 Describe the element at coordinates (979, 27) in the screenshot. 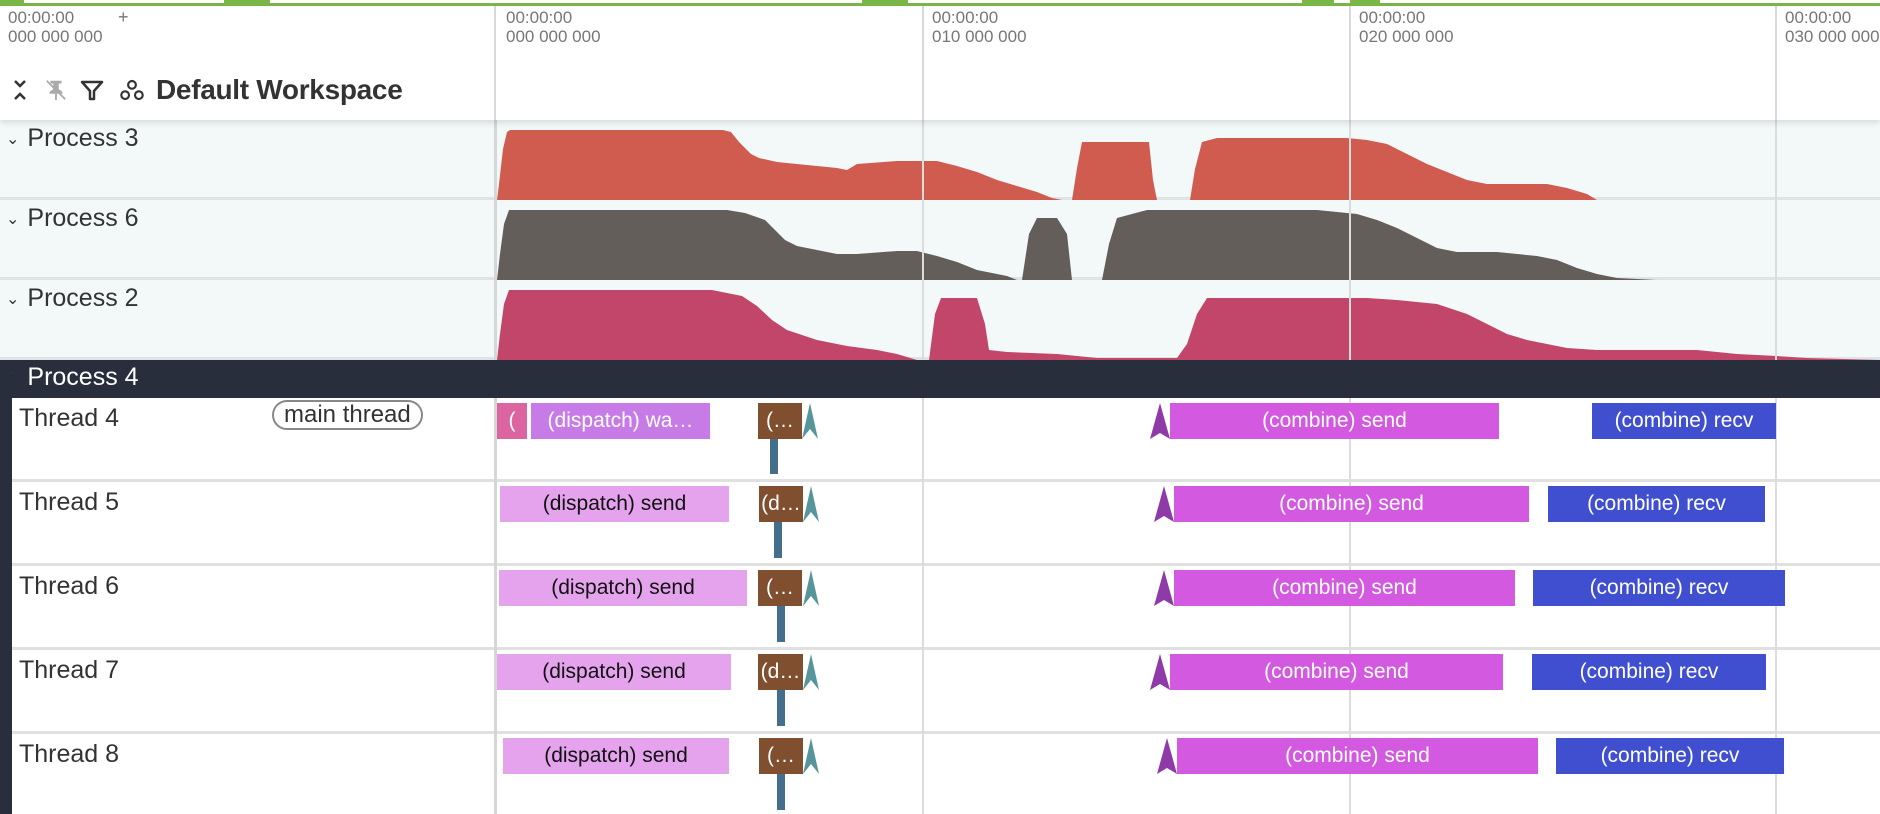

I see `time-tick-1: 00:00:00 010 000 000` at that location.